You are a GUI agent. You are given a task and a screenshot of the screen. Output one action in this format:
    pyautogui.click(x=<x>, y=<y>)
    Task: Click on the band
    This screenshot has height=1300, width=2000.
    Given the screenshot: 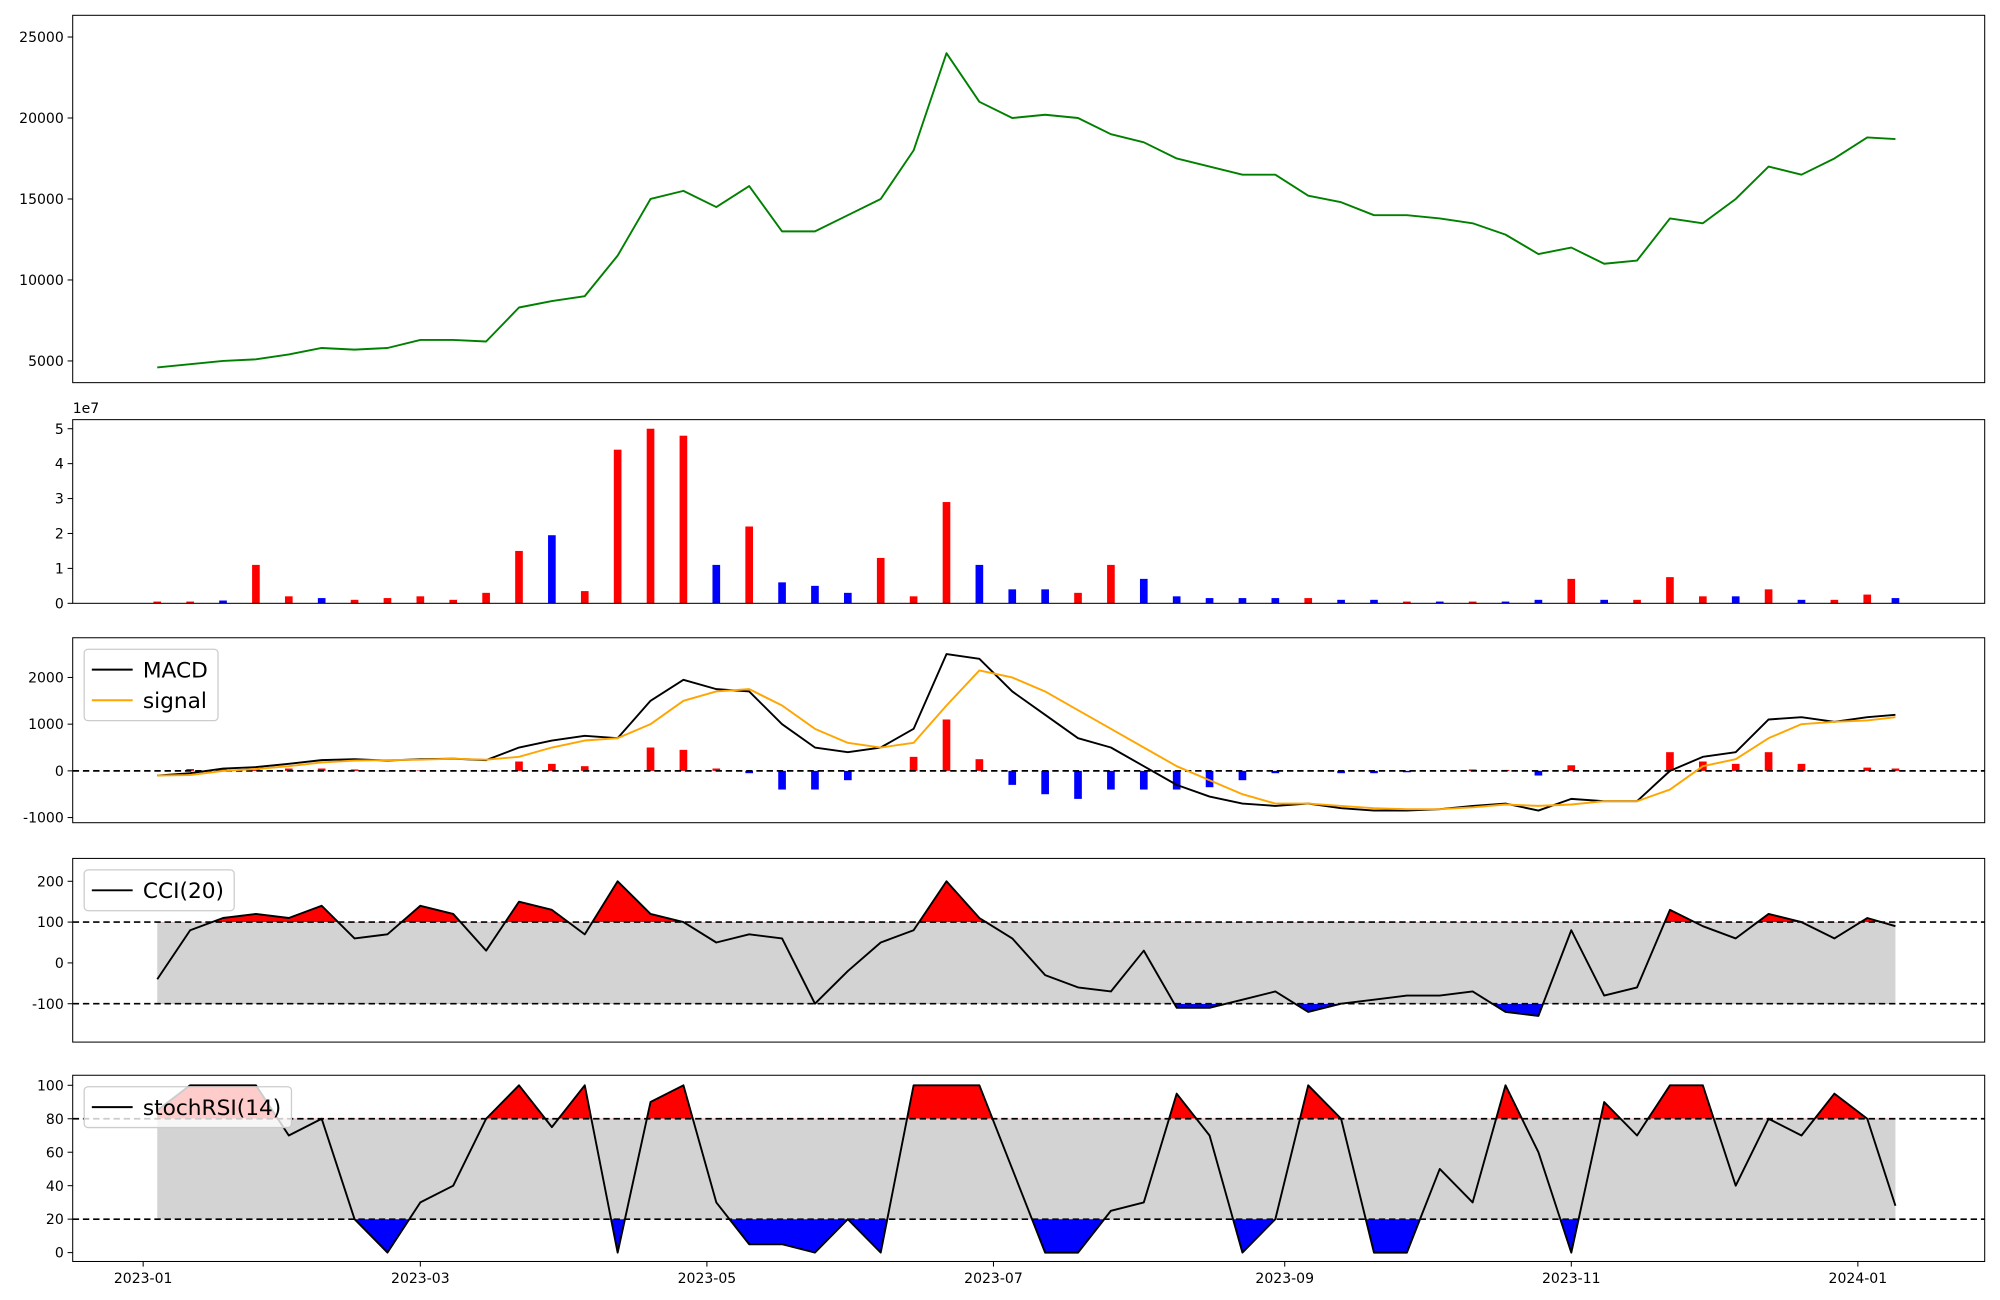 What is the action you would take?
    pyautogui.click(x=1026, y=963)
    